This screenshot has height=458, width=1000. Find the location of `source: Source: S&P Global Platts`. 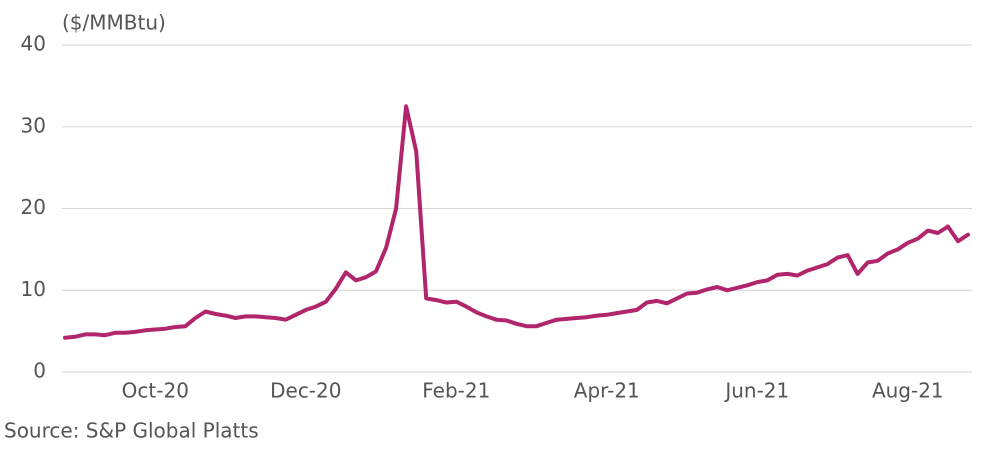

source: Source: S&P Global Platts is located at coordinates (131, 431).